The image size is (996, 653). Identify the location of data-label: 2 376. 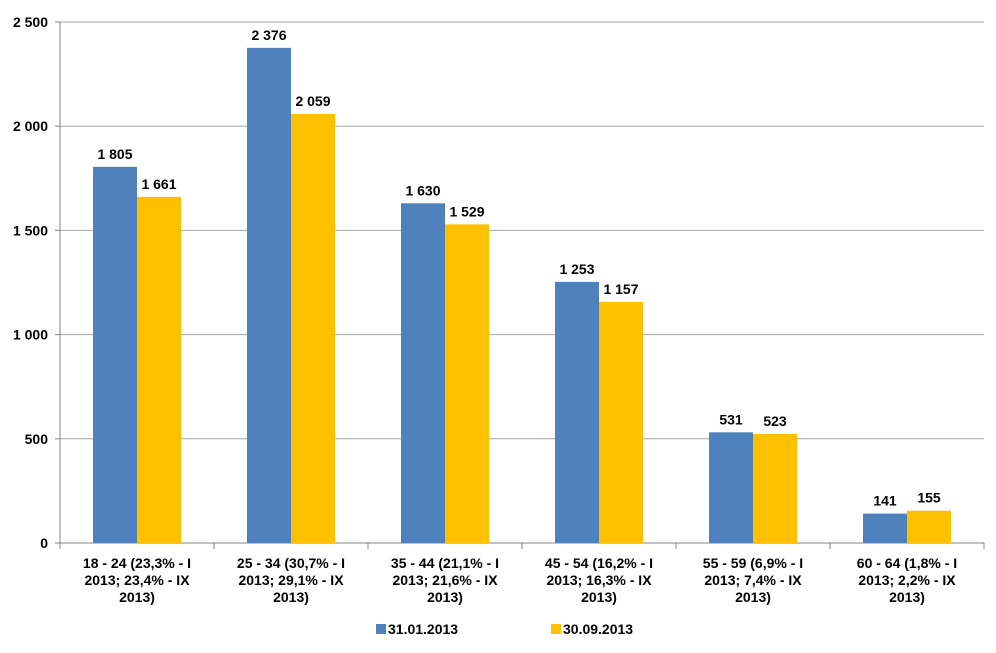
(268, 35).